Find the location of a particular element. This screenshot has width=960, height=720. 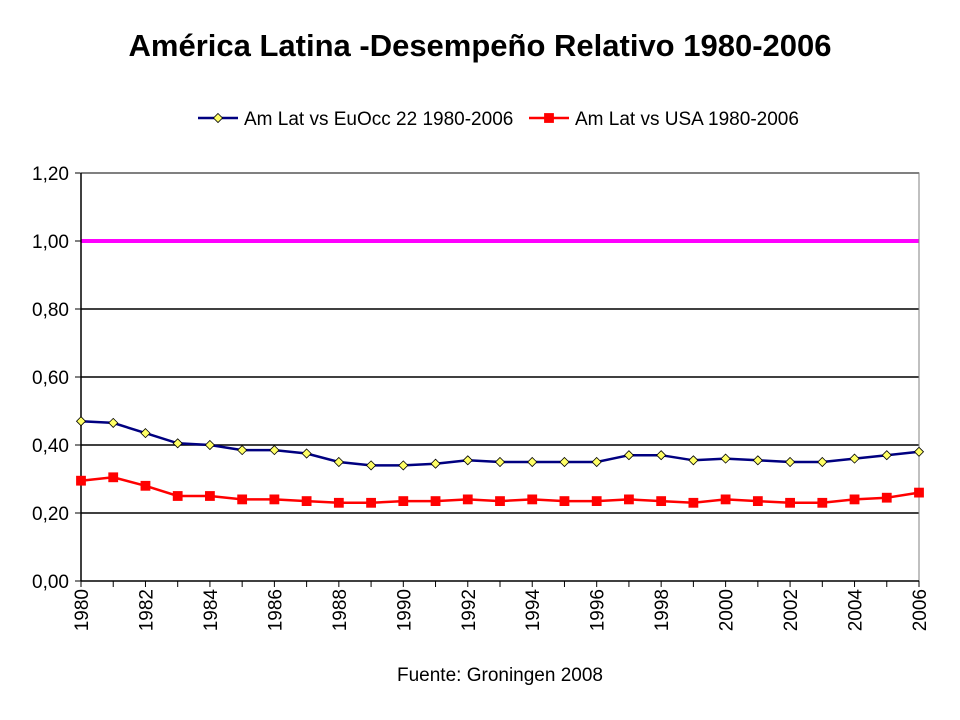

y-tick-label: 0,00 is located at coordinates (50, 582).